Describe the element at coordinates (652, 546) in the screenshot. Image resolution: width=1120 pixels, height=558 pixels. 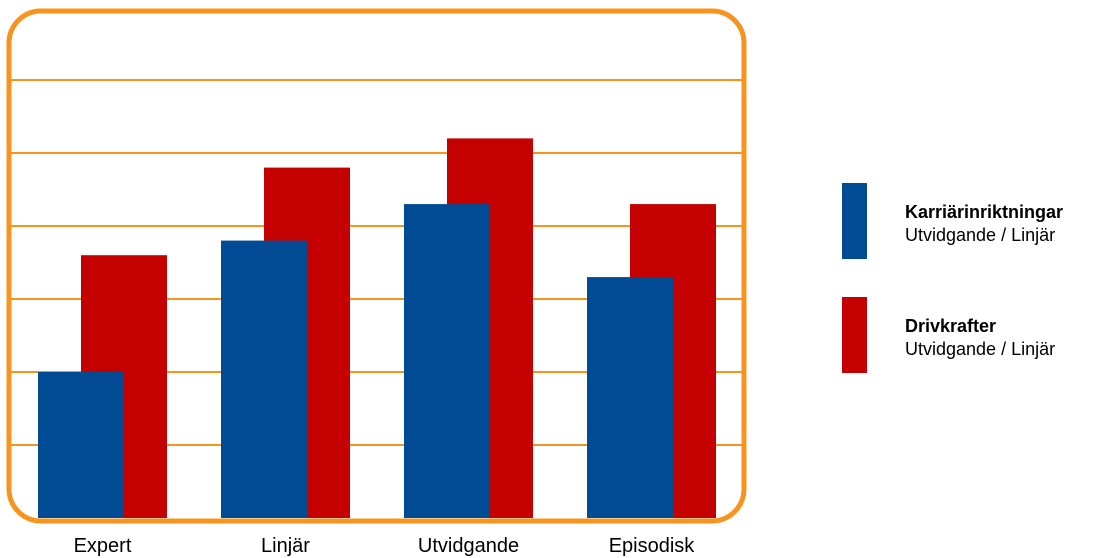
I see `x-tick-label: Episodisk` at that location.